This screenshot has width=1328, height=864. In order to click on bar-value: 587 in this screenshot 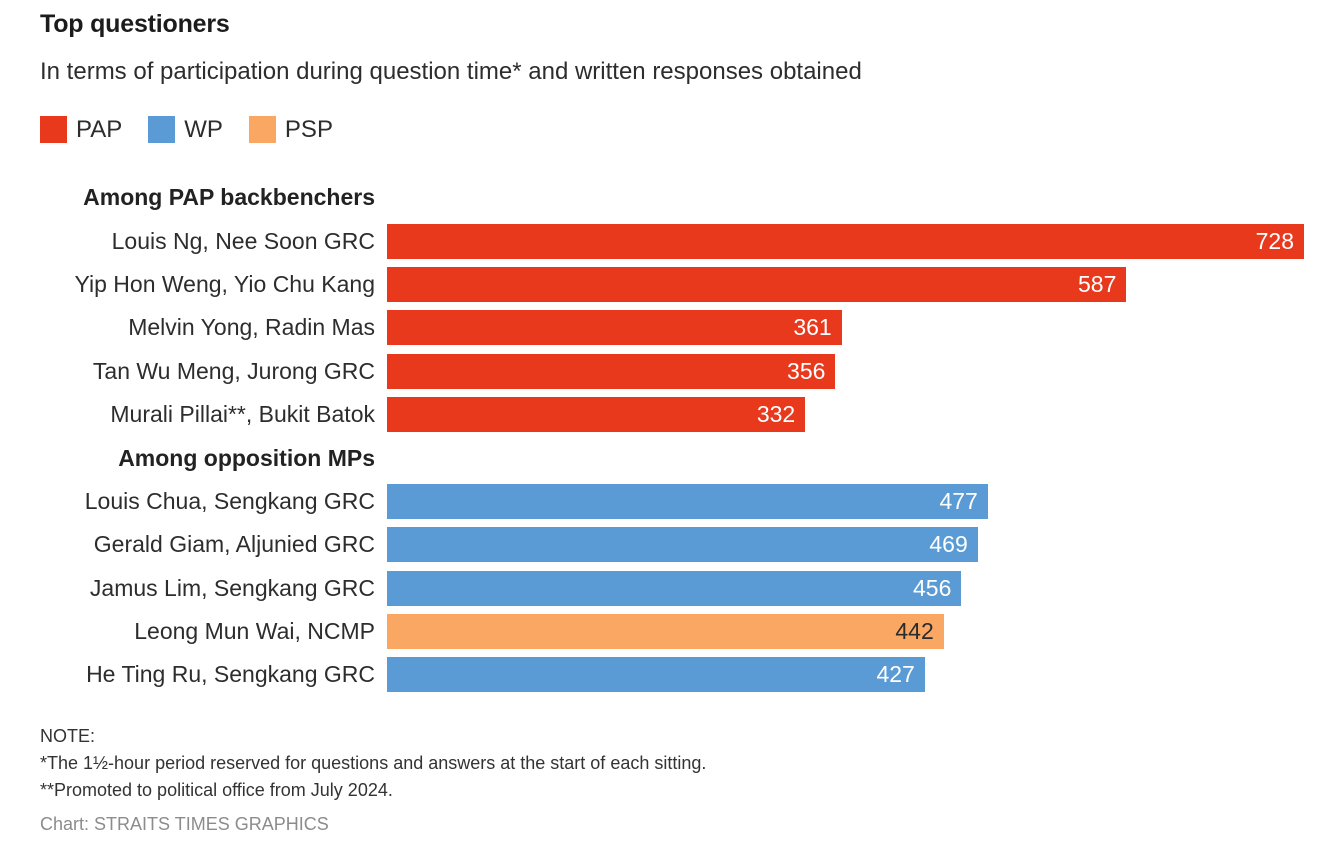, I will do `click(1097, 283)`.